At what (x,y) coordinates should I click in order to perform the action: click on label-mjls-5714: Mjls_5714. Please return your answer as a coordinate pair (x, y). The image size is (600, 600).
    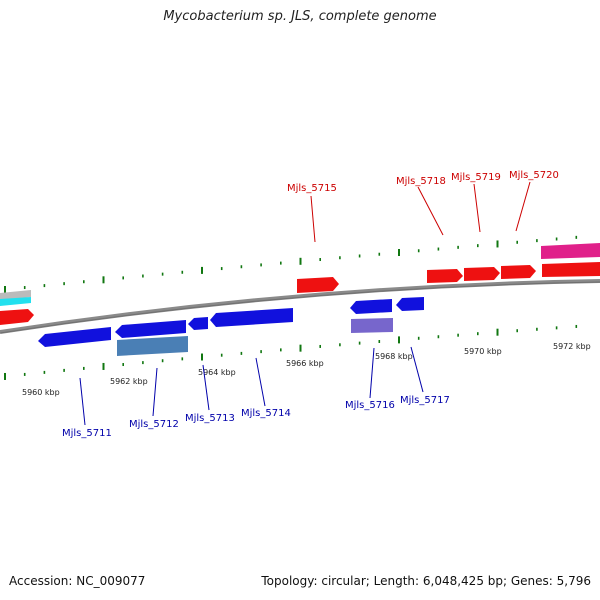
    Looking at the image, I should click on (266, 413).